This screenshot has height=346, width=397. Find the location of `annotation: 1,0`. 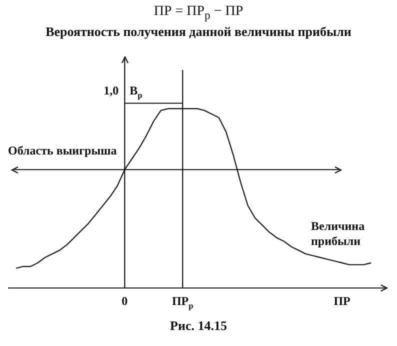

annotation: 1,0 is located at coordinates (111, 90).